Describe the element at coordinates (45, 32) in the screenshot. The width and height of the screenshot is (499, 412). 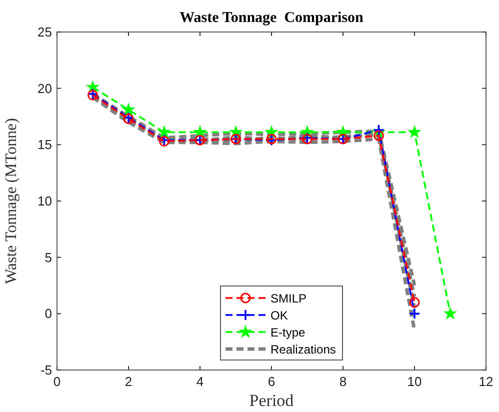
I see `y-tick-label: 25` at that location.